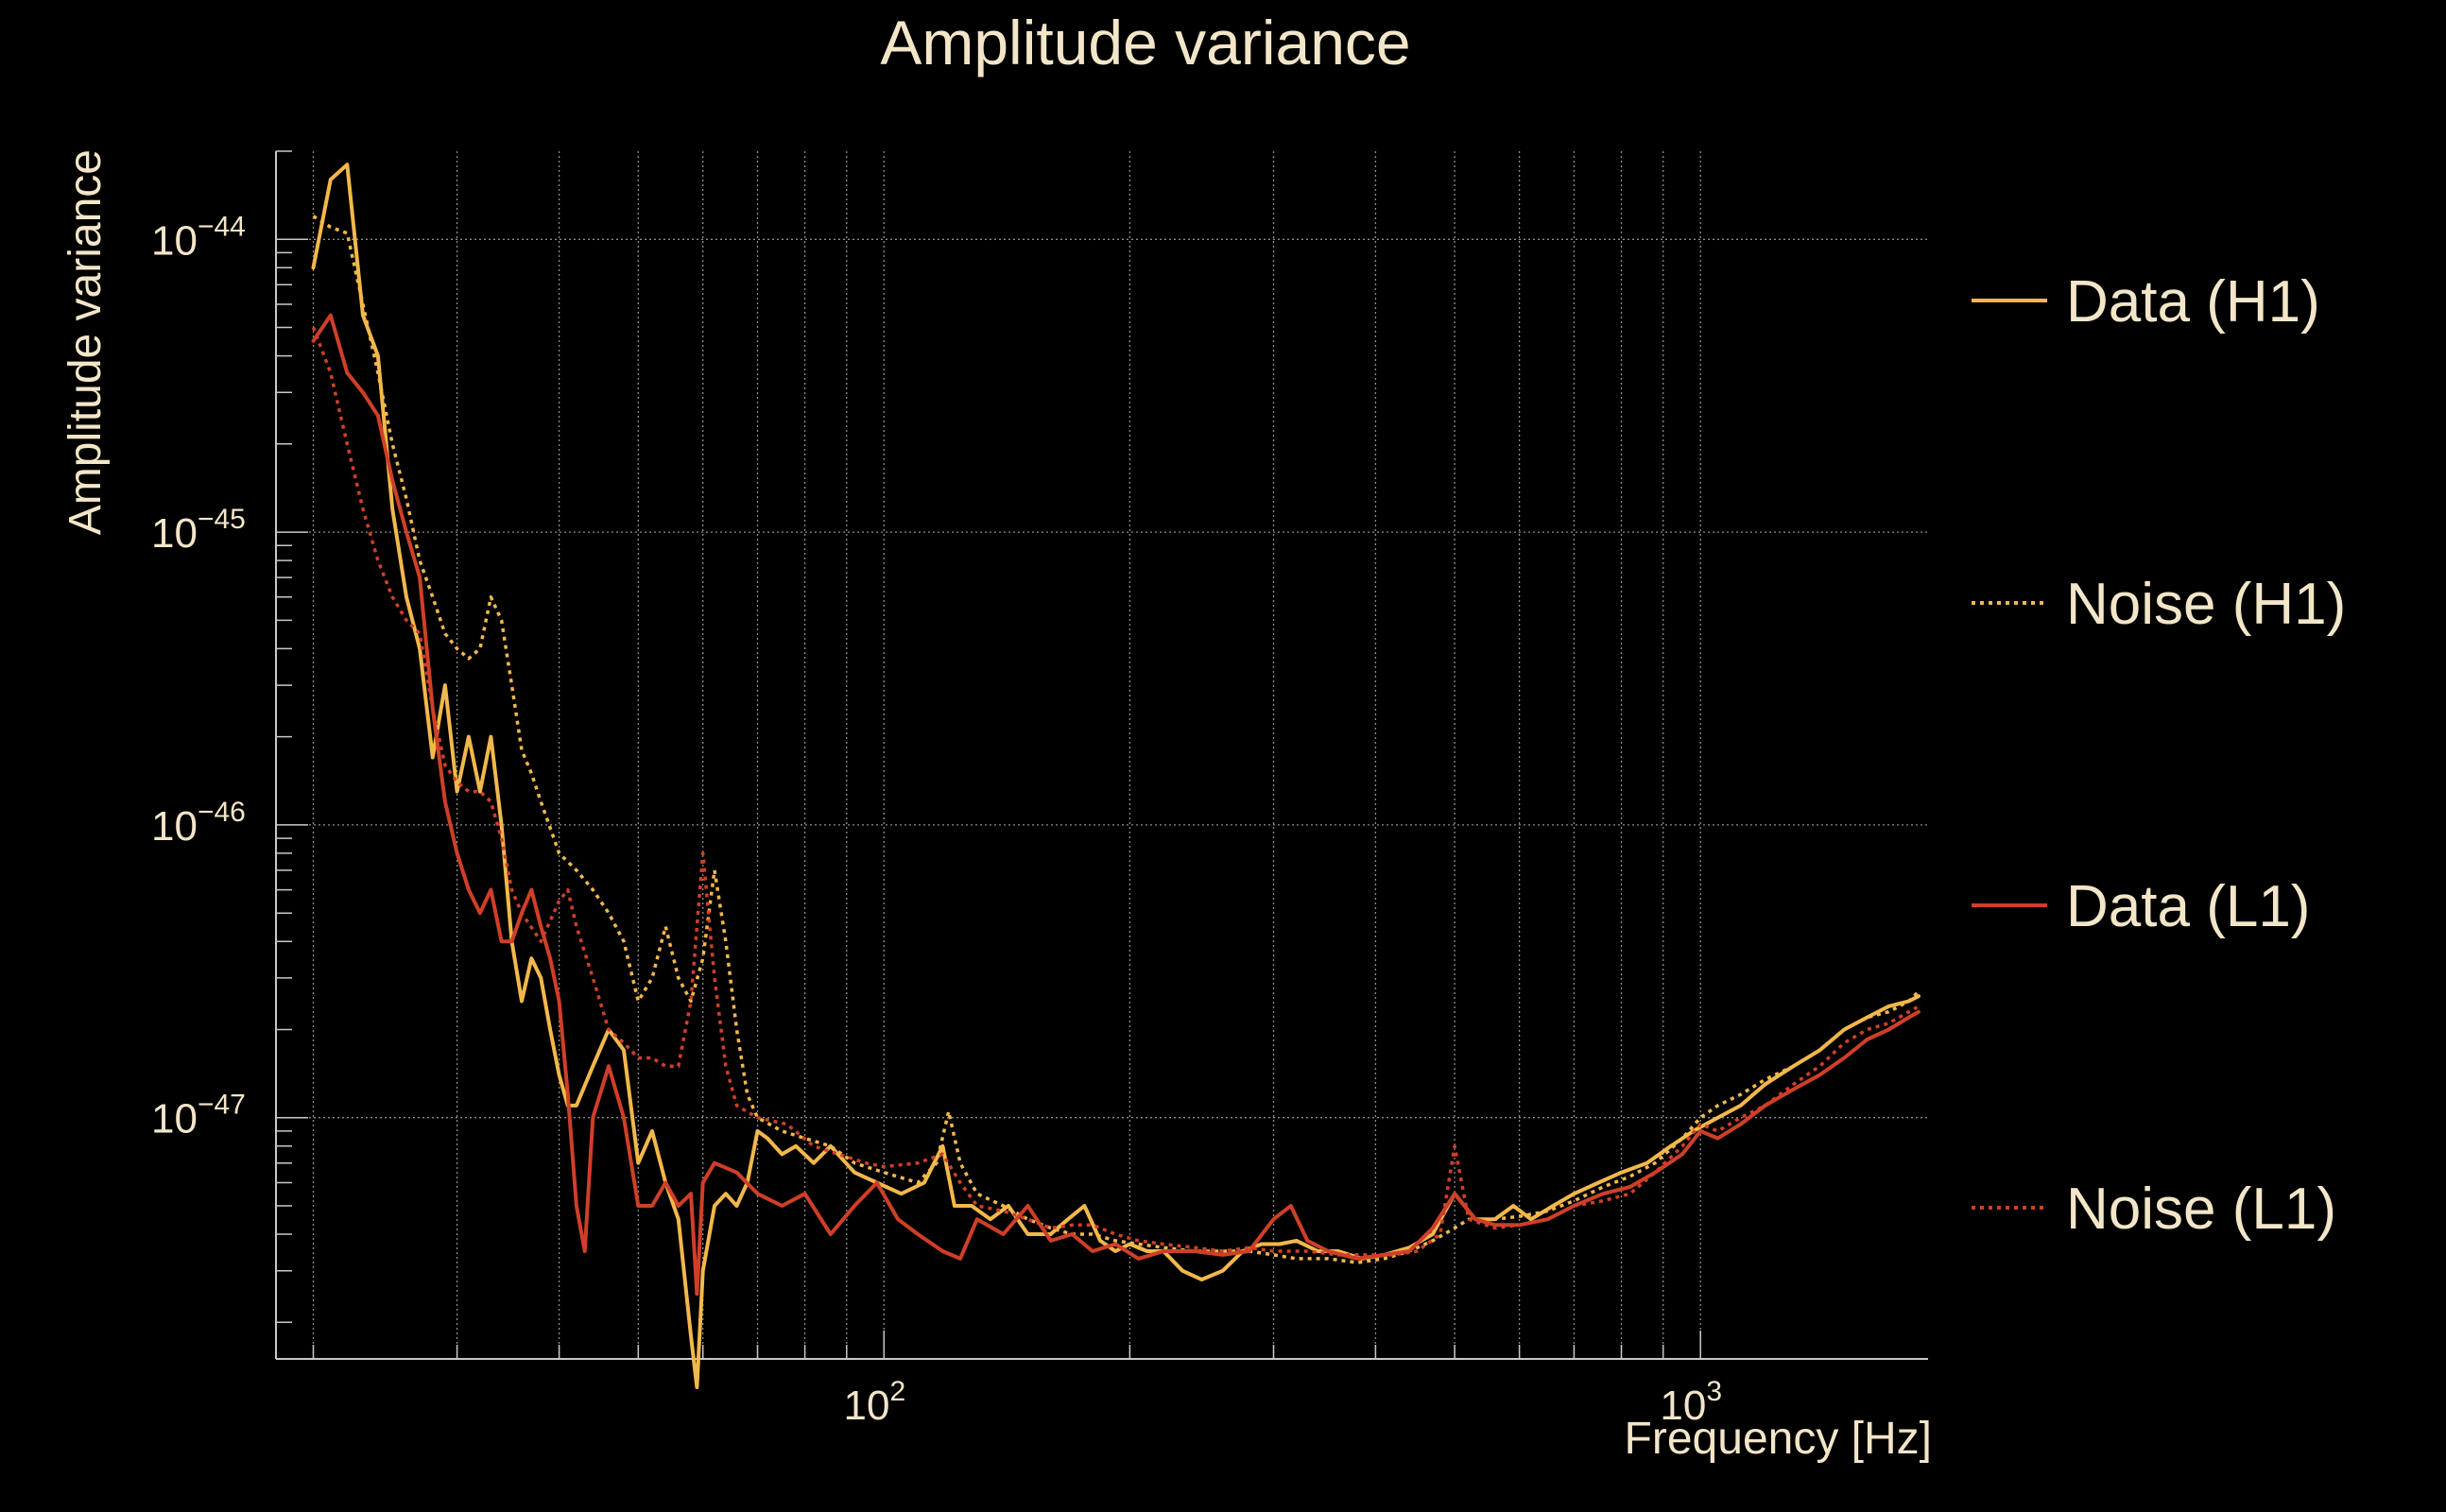 The width and height of the screenshot is (2446, 1512). Describe the element at coordinates (85, 342) in the screenshot. I see `y-axis-label: Amplitude variance` at that location.